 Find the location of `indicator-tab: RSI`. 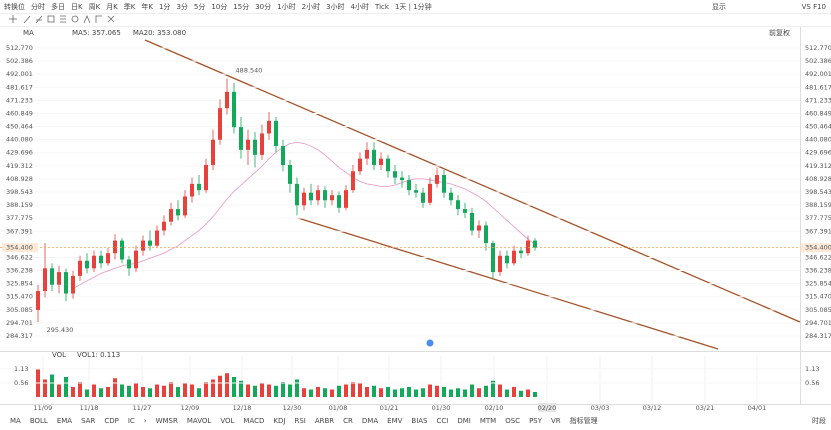

indicator-tab: RSI is located at coordinates (299, 421).